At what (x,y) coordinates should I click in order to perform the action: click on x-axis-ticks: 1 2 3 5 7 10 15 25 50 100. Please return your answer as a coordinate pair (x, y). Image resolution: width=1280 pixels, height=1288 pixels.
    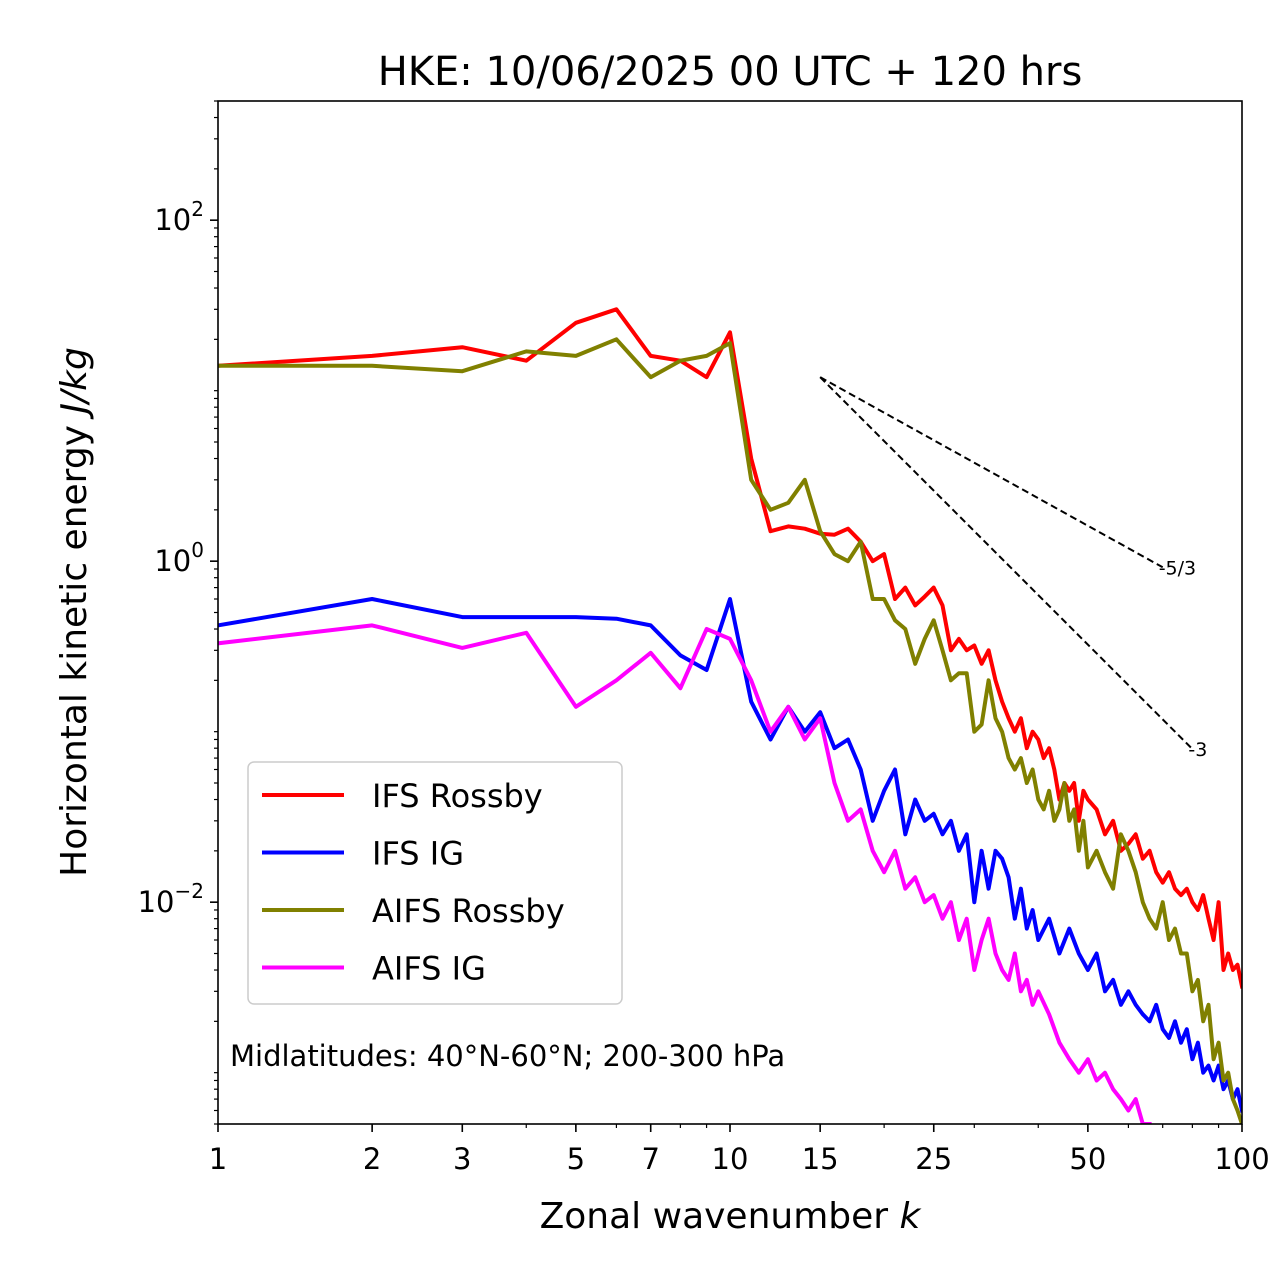
    Looking at the image, I should click on (739, 1150).